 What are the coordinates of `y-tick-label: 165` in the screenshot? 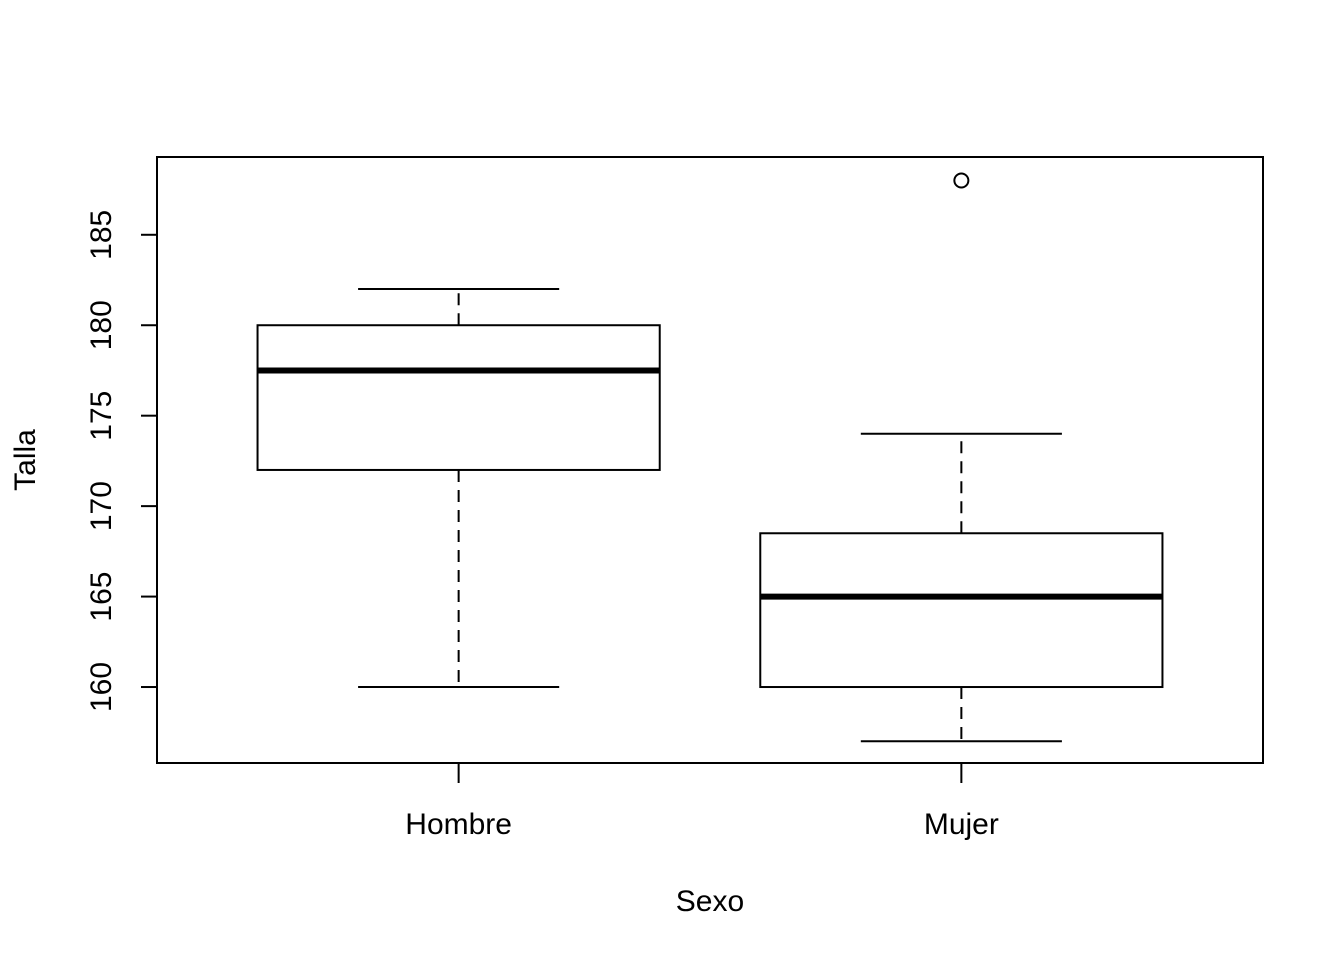 It's located at (101, 597).